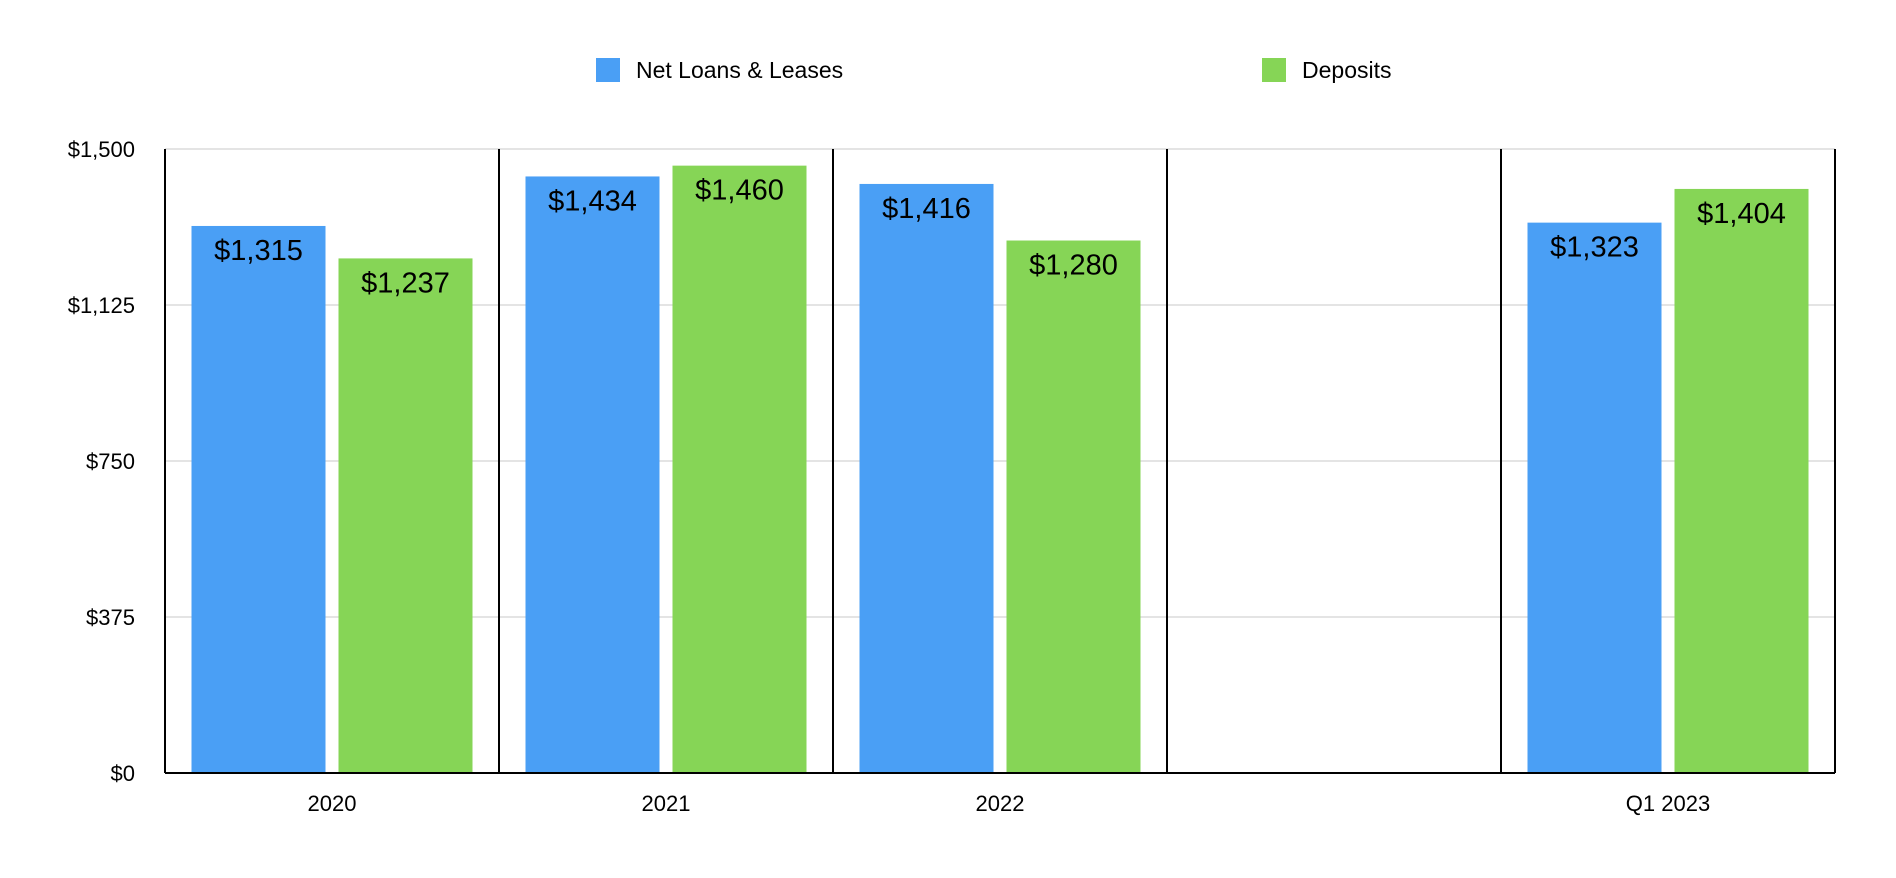 The width and height of the screenshot is (1896, 878). Describe the element at coordinates (1741, 214) in the screenshot. I see `data-label: $1,404` at that location.